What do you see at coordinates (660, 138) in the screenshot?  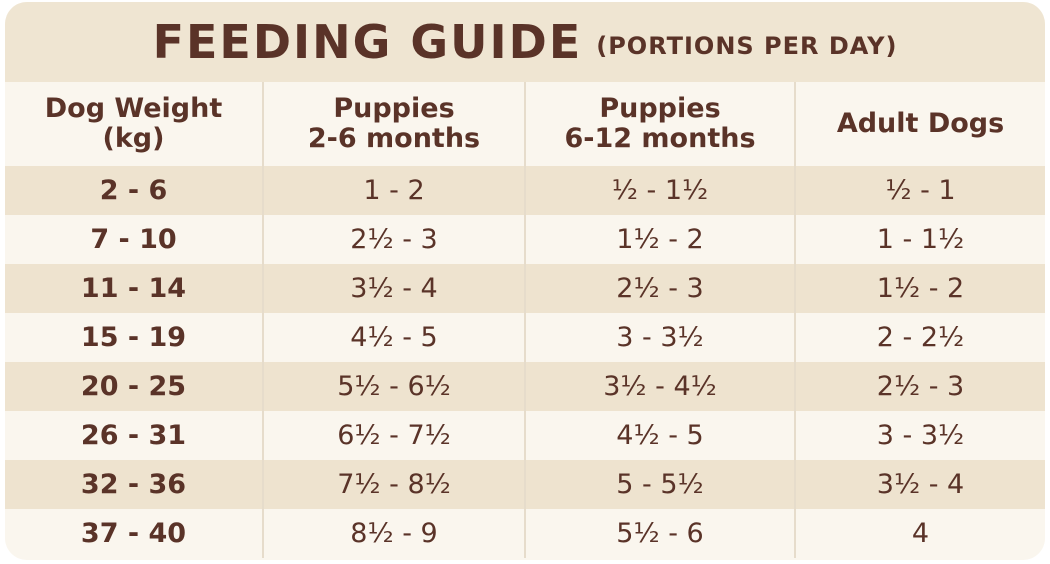 I see `header-line: 6-12 months` at bounding box center [660, 138].